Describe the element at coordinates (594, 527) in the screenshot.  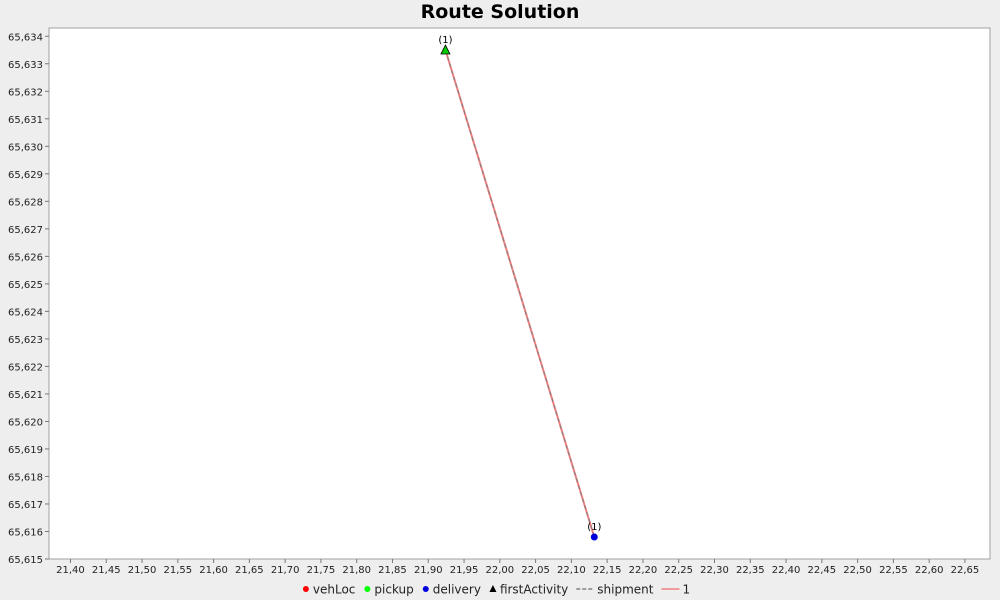
I see `delivery-point-label: (1)` at that location.